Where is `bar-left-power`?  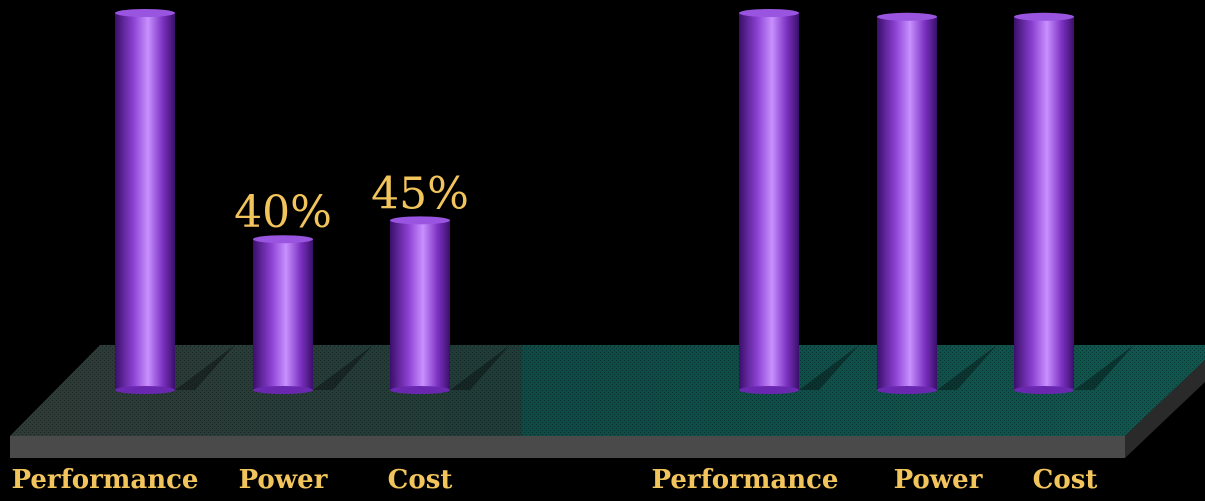
bar-left-power is located at coordinates (313, 314).